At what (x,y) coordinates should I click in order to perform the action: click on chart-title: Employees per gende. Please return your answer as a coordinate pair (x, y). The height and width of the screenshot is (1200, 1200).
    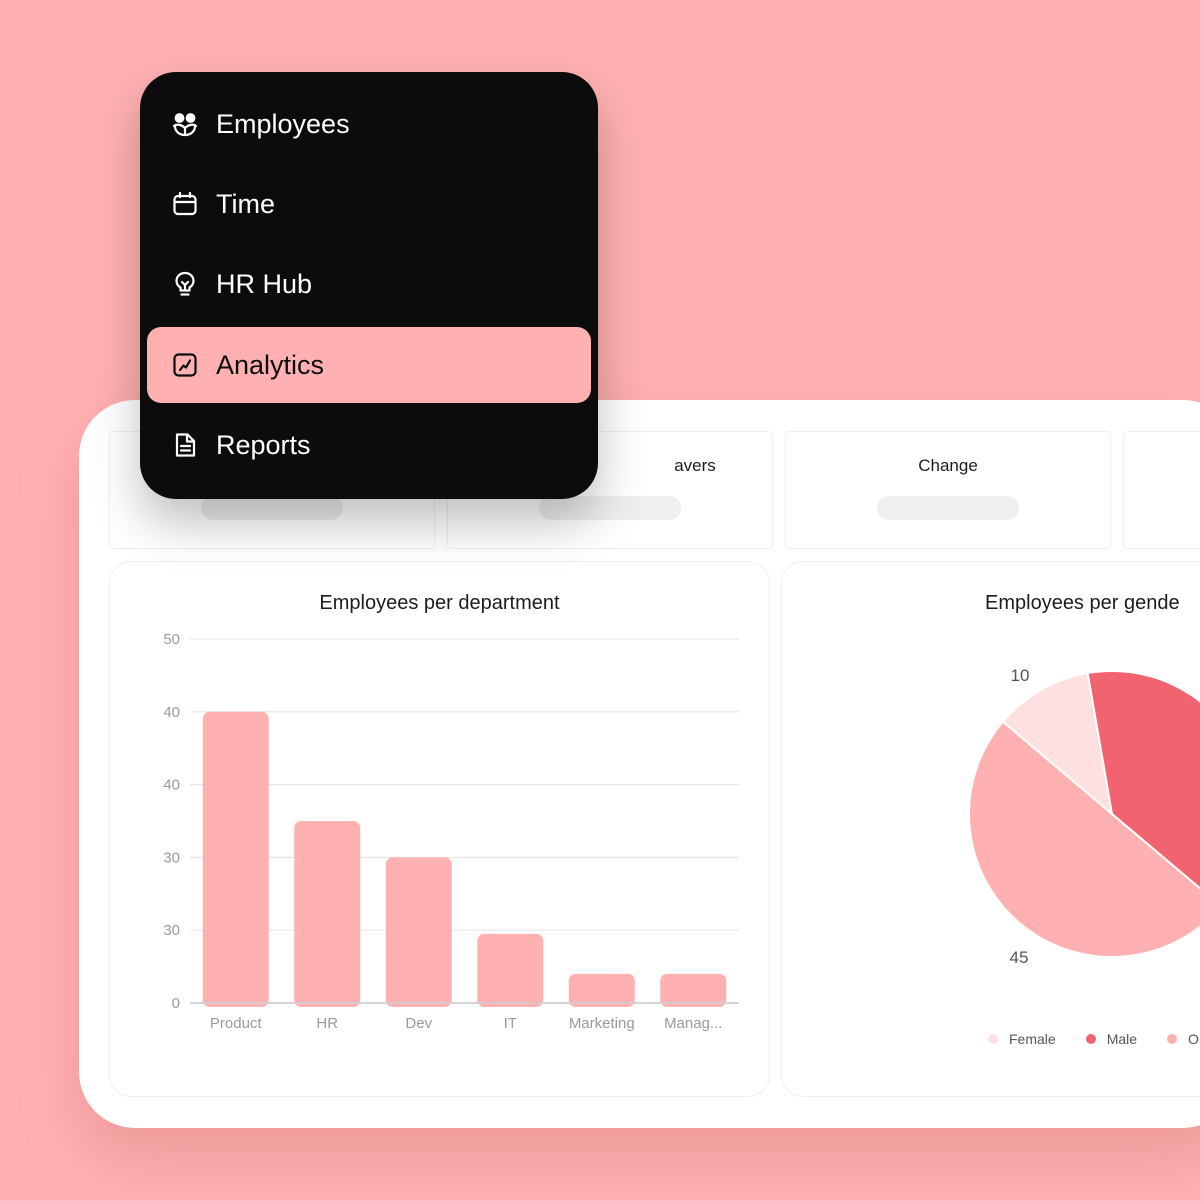
    Looking at the image, I should click on (1082, 603).